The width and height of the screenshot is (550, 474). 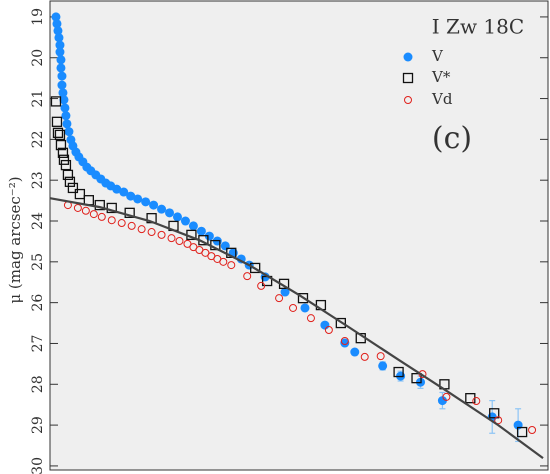 What do you see at coordinates (15, 239) in the screenshot?
I see `y-axis-label: μ (mag arcsec⁻²)` at bounding box center [15, 239].